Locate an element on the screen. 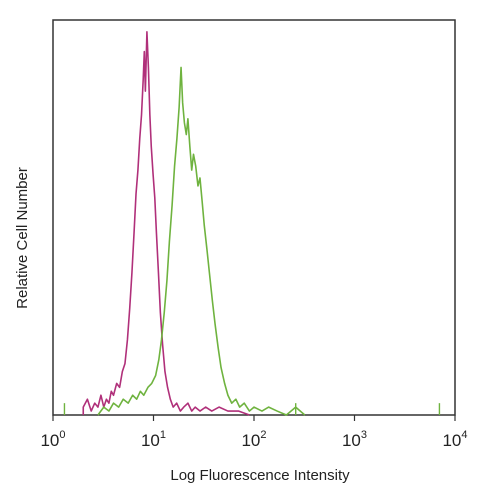 Image resolution: width=482 pixels, height=485 pixels. spike-layer is located at coordinates (252, 409).